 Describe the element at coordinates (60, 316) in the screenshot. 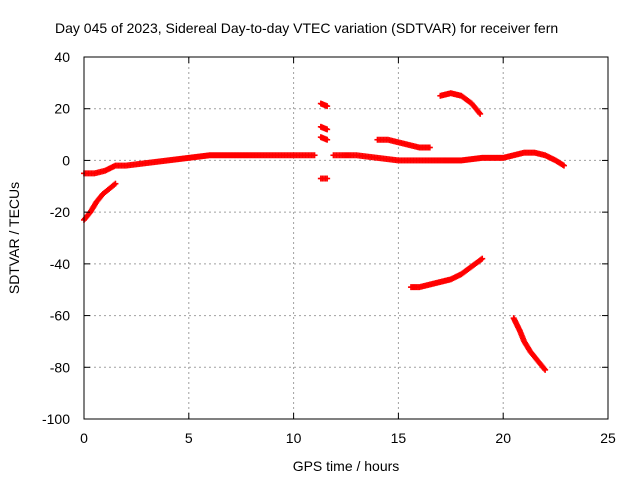

I see `y-tick-label: -60` at that location.